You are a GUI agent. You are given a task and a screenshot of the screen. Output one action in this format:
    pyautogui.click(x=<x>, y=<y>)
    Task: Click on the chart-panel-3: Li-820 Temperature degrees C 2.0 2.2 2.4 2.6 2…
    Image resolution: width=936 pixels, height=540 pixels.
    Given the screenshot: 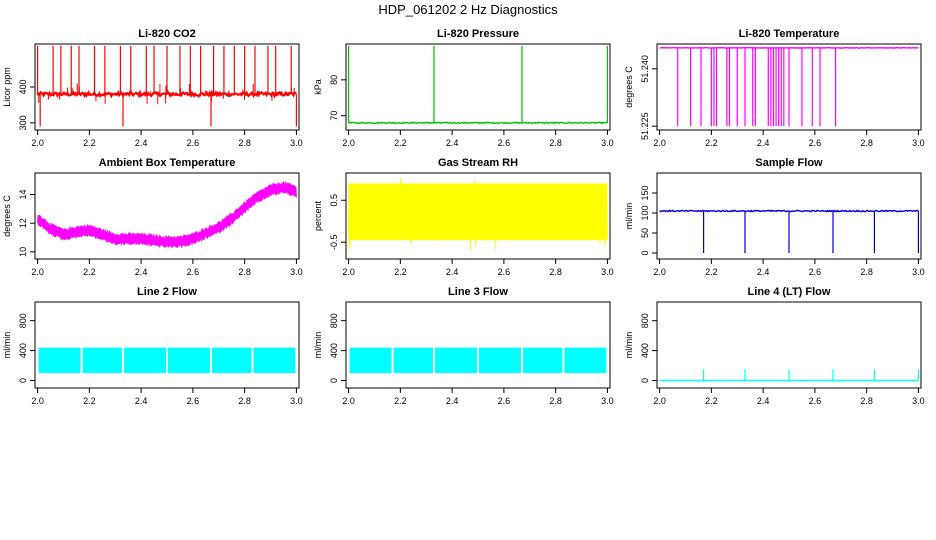 What is the action you would take?
    pyautogui.click(x=774, y=88)
    